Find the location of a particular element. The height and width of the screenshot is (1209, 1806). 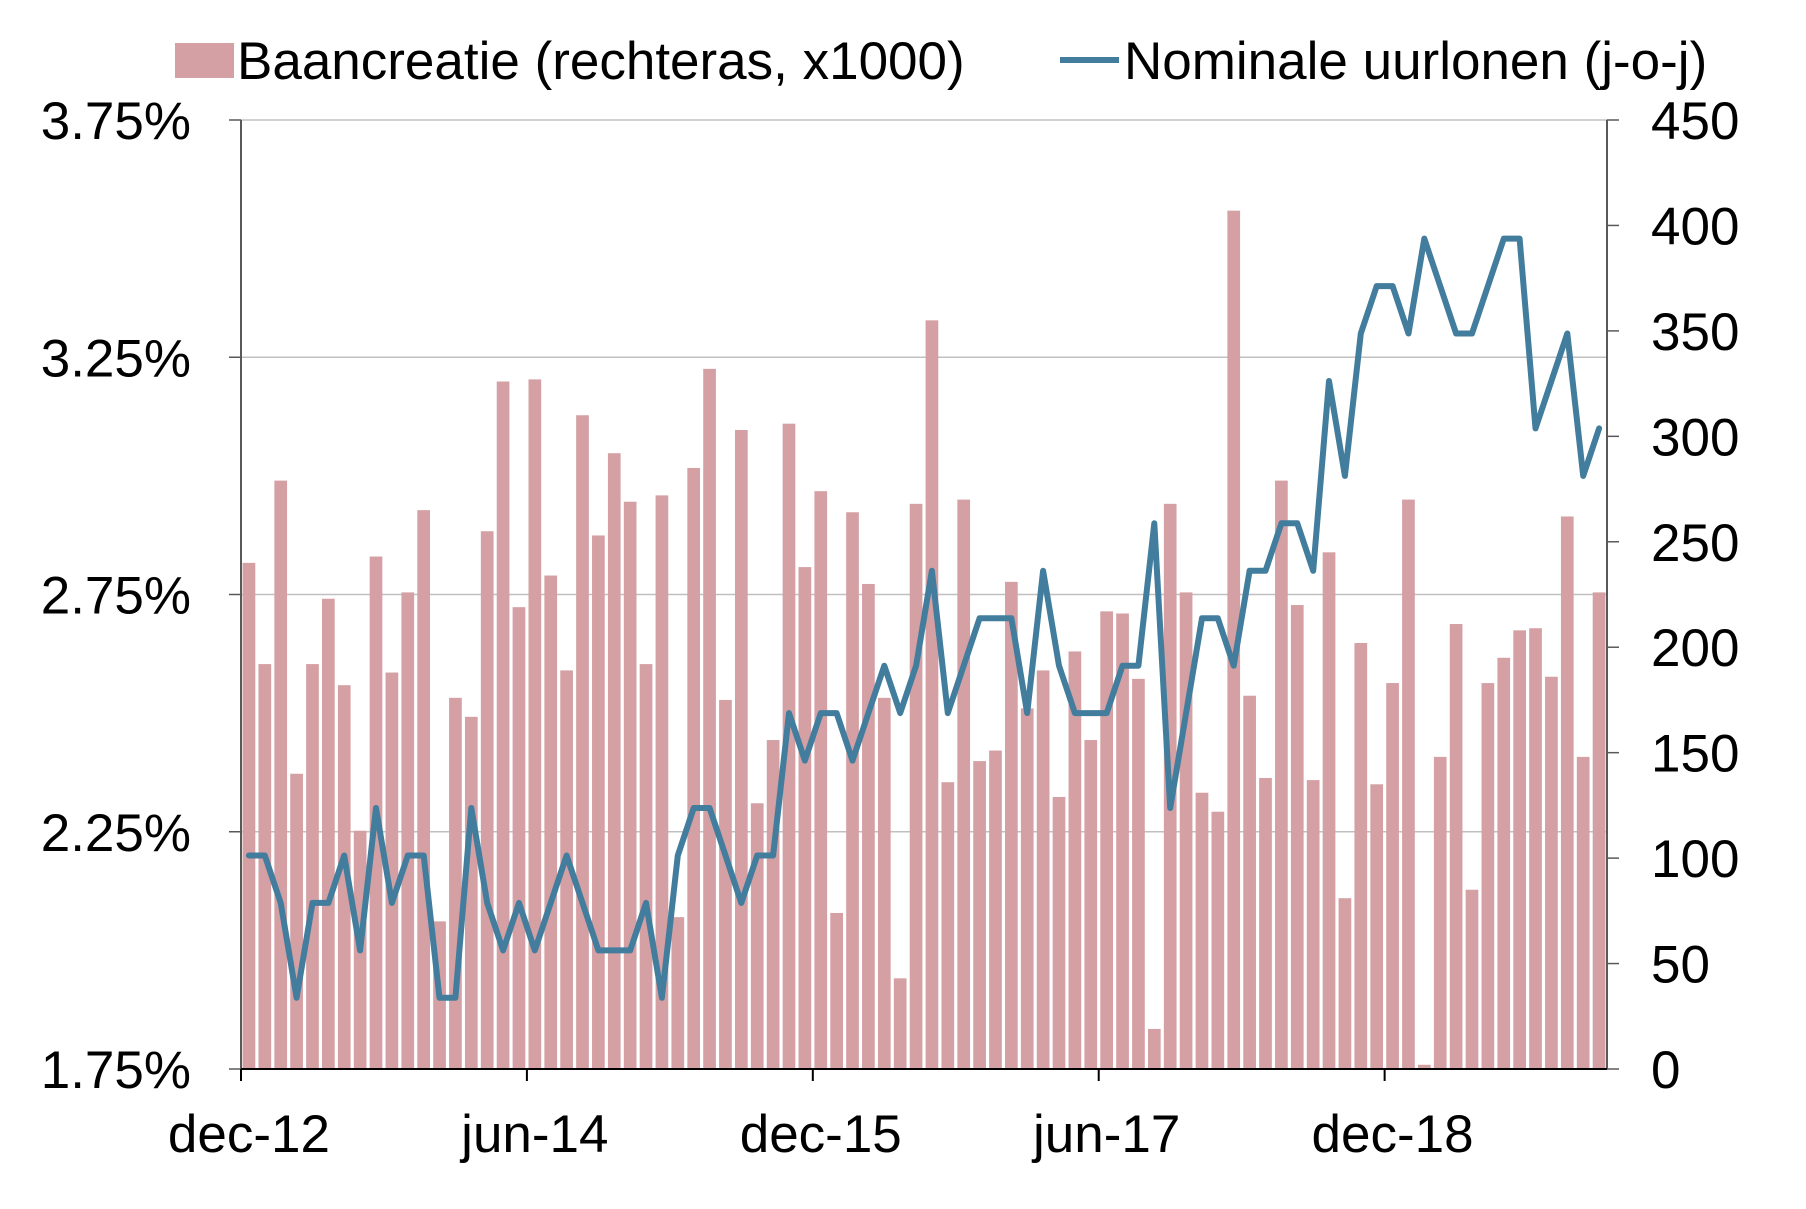

left-axis-tick-label: 3.75% is located at coordinates (116, 121).